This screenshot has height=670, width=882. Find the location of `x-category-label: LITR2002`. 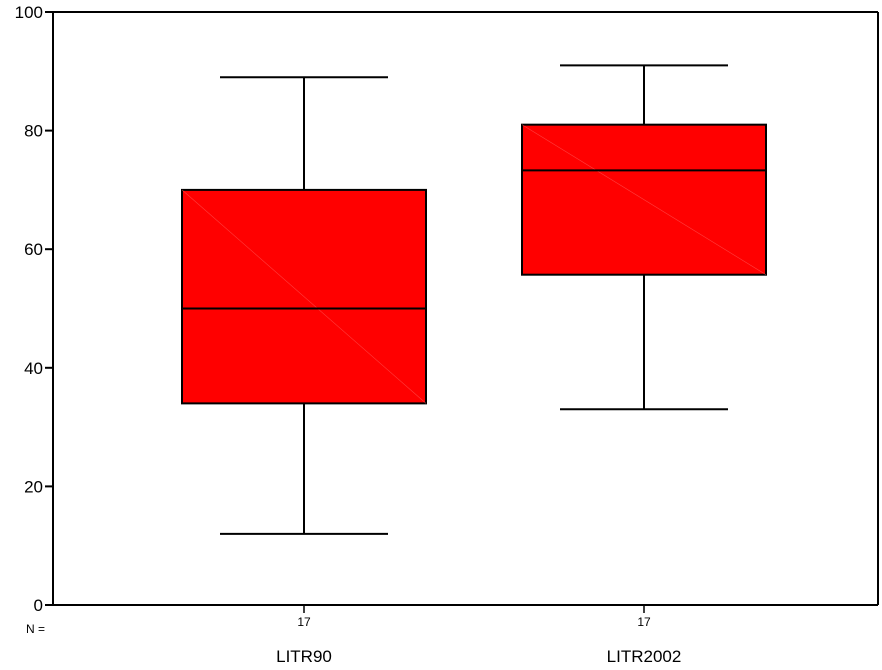

x-category-label: LITR2002 is located at coordinates (644, 656).